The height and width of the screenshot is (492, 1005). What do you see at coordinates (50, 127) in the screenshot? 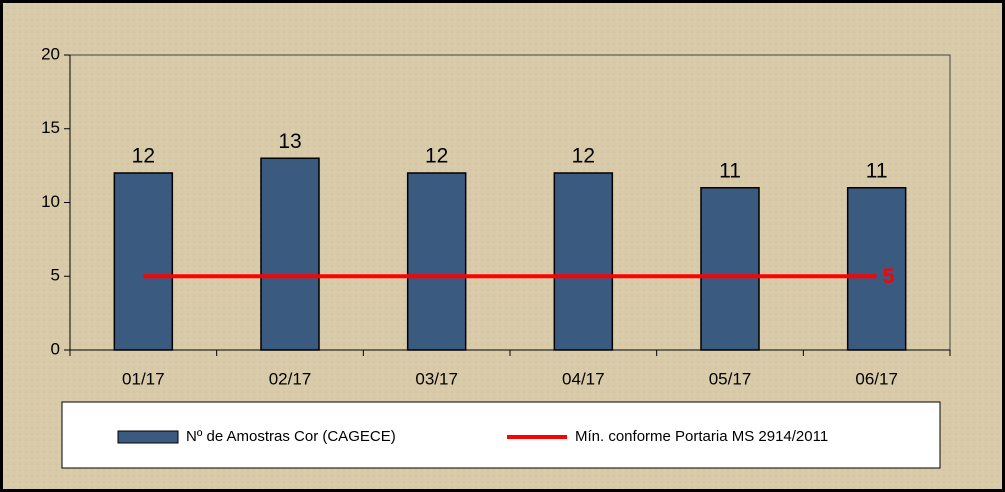
I see `y-tick-label: 15` at bounding box center [50, 127].